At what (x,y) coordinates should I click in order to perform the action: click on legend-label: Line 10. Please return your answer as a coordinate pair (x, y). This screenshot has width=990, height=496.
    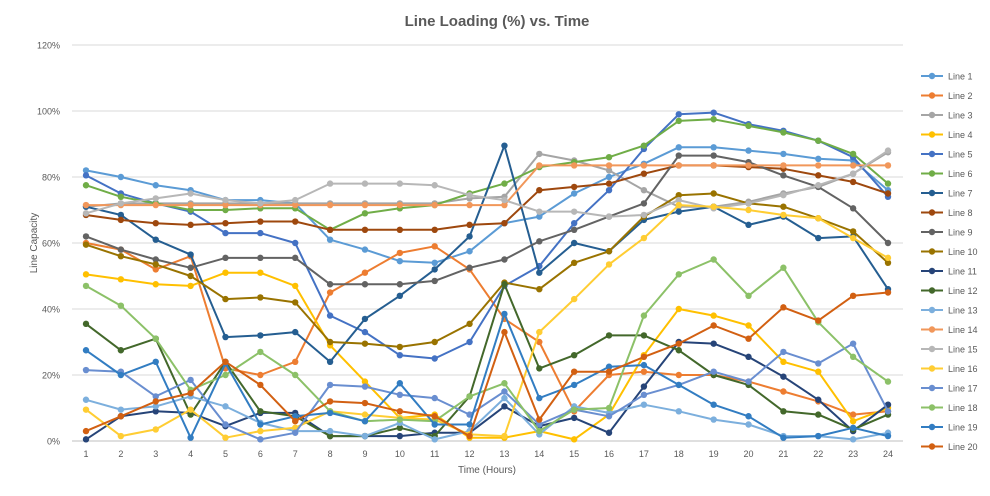
    Looking at the image, I should click on (963, 252).